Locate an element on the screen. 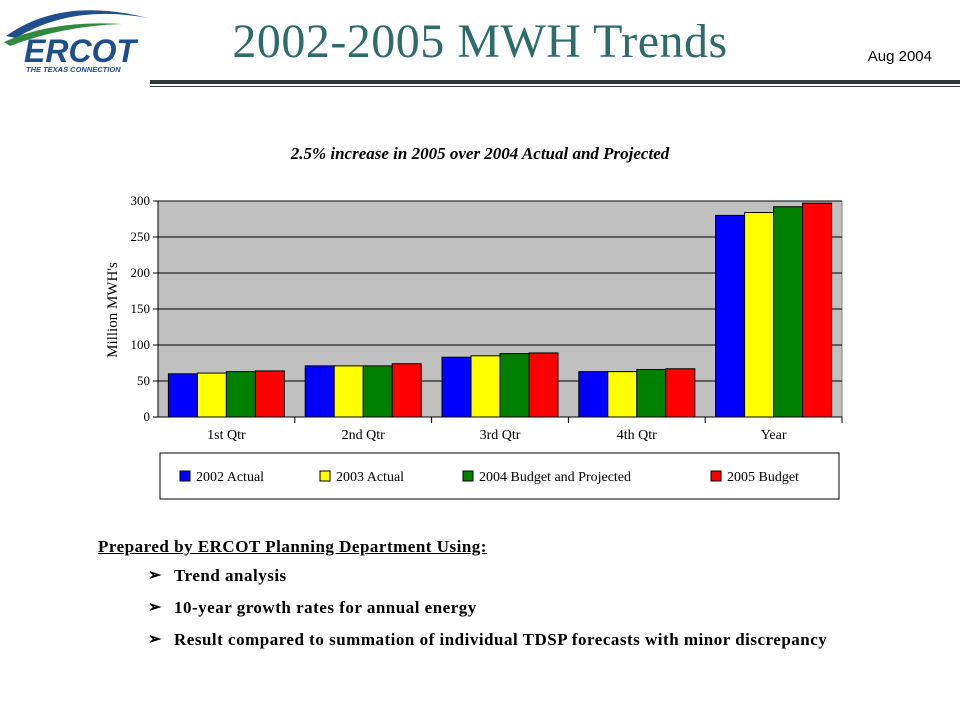 This screenshot has height=720, width=960. legend-label: 2003 Actual is located at coordinates (370, 477).